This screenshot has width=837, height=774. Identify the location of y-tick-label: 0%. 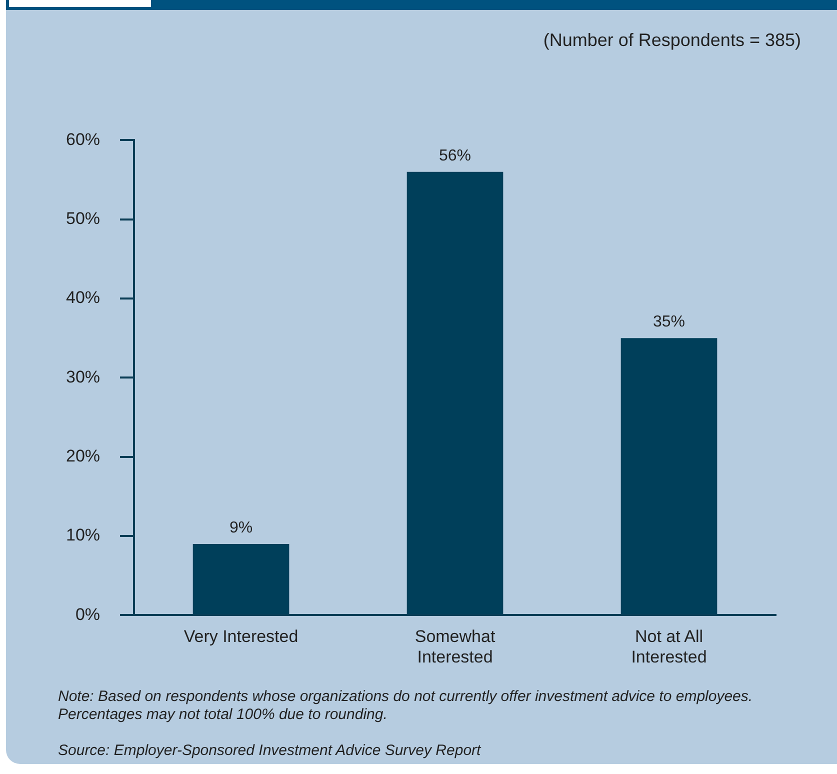
(87, 614).